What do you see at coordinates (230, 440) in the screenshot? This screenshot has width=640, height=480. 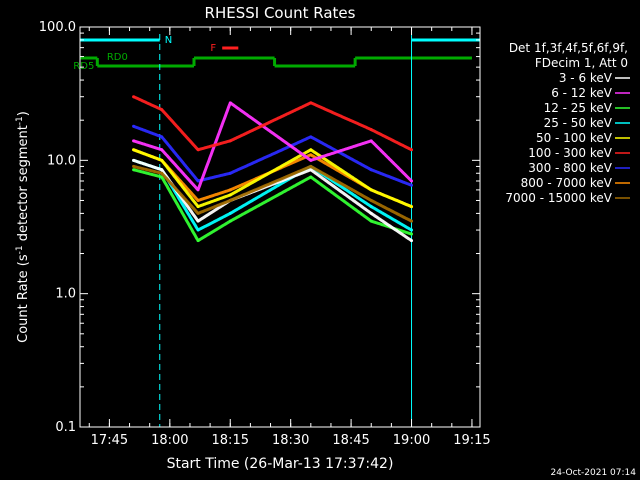 I see `x-tick-label: 18:15` at bounding box center [230, 440].